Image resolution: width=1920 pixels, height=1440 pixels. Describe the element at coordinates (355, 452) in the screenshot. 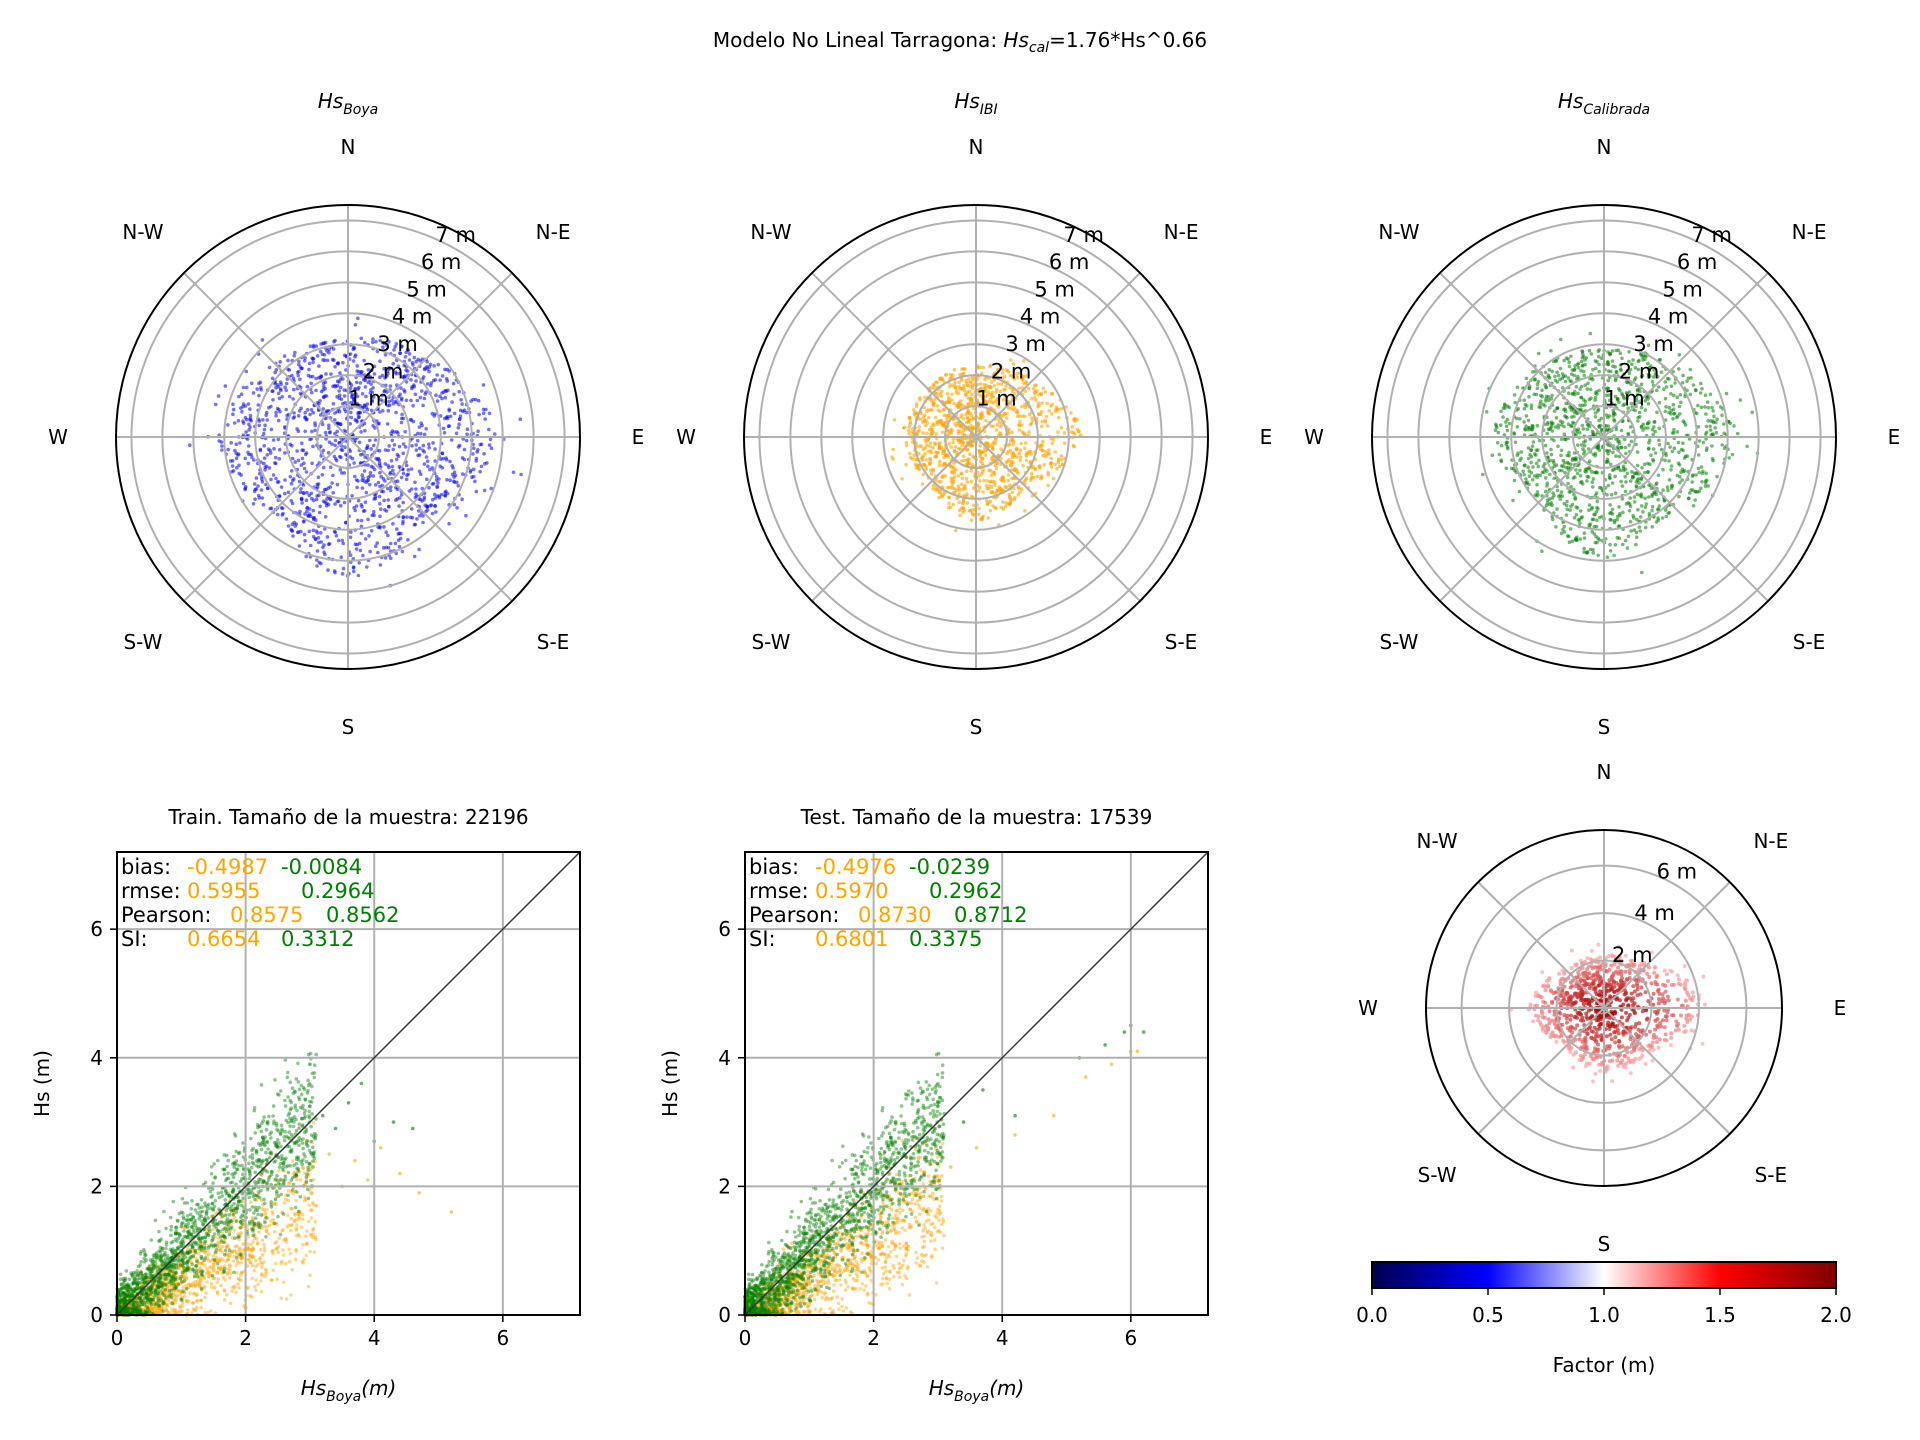

I see `polar-boya-points` at that location.